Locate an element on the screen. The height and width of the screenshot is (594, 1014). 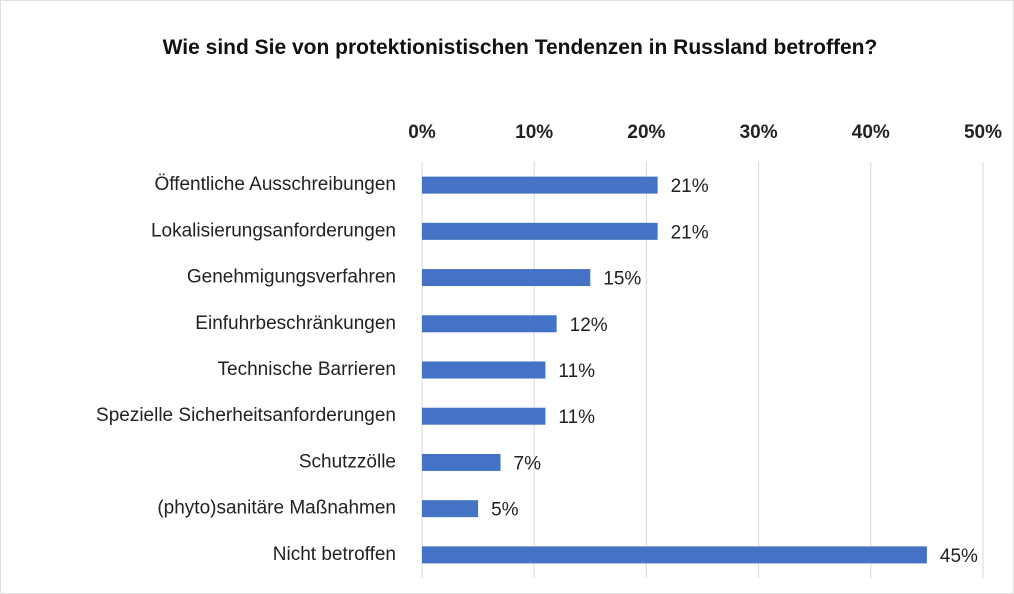
y-tick-label: Technische Barrieren is located at coordinates (307, 369).